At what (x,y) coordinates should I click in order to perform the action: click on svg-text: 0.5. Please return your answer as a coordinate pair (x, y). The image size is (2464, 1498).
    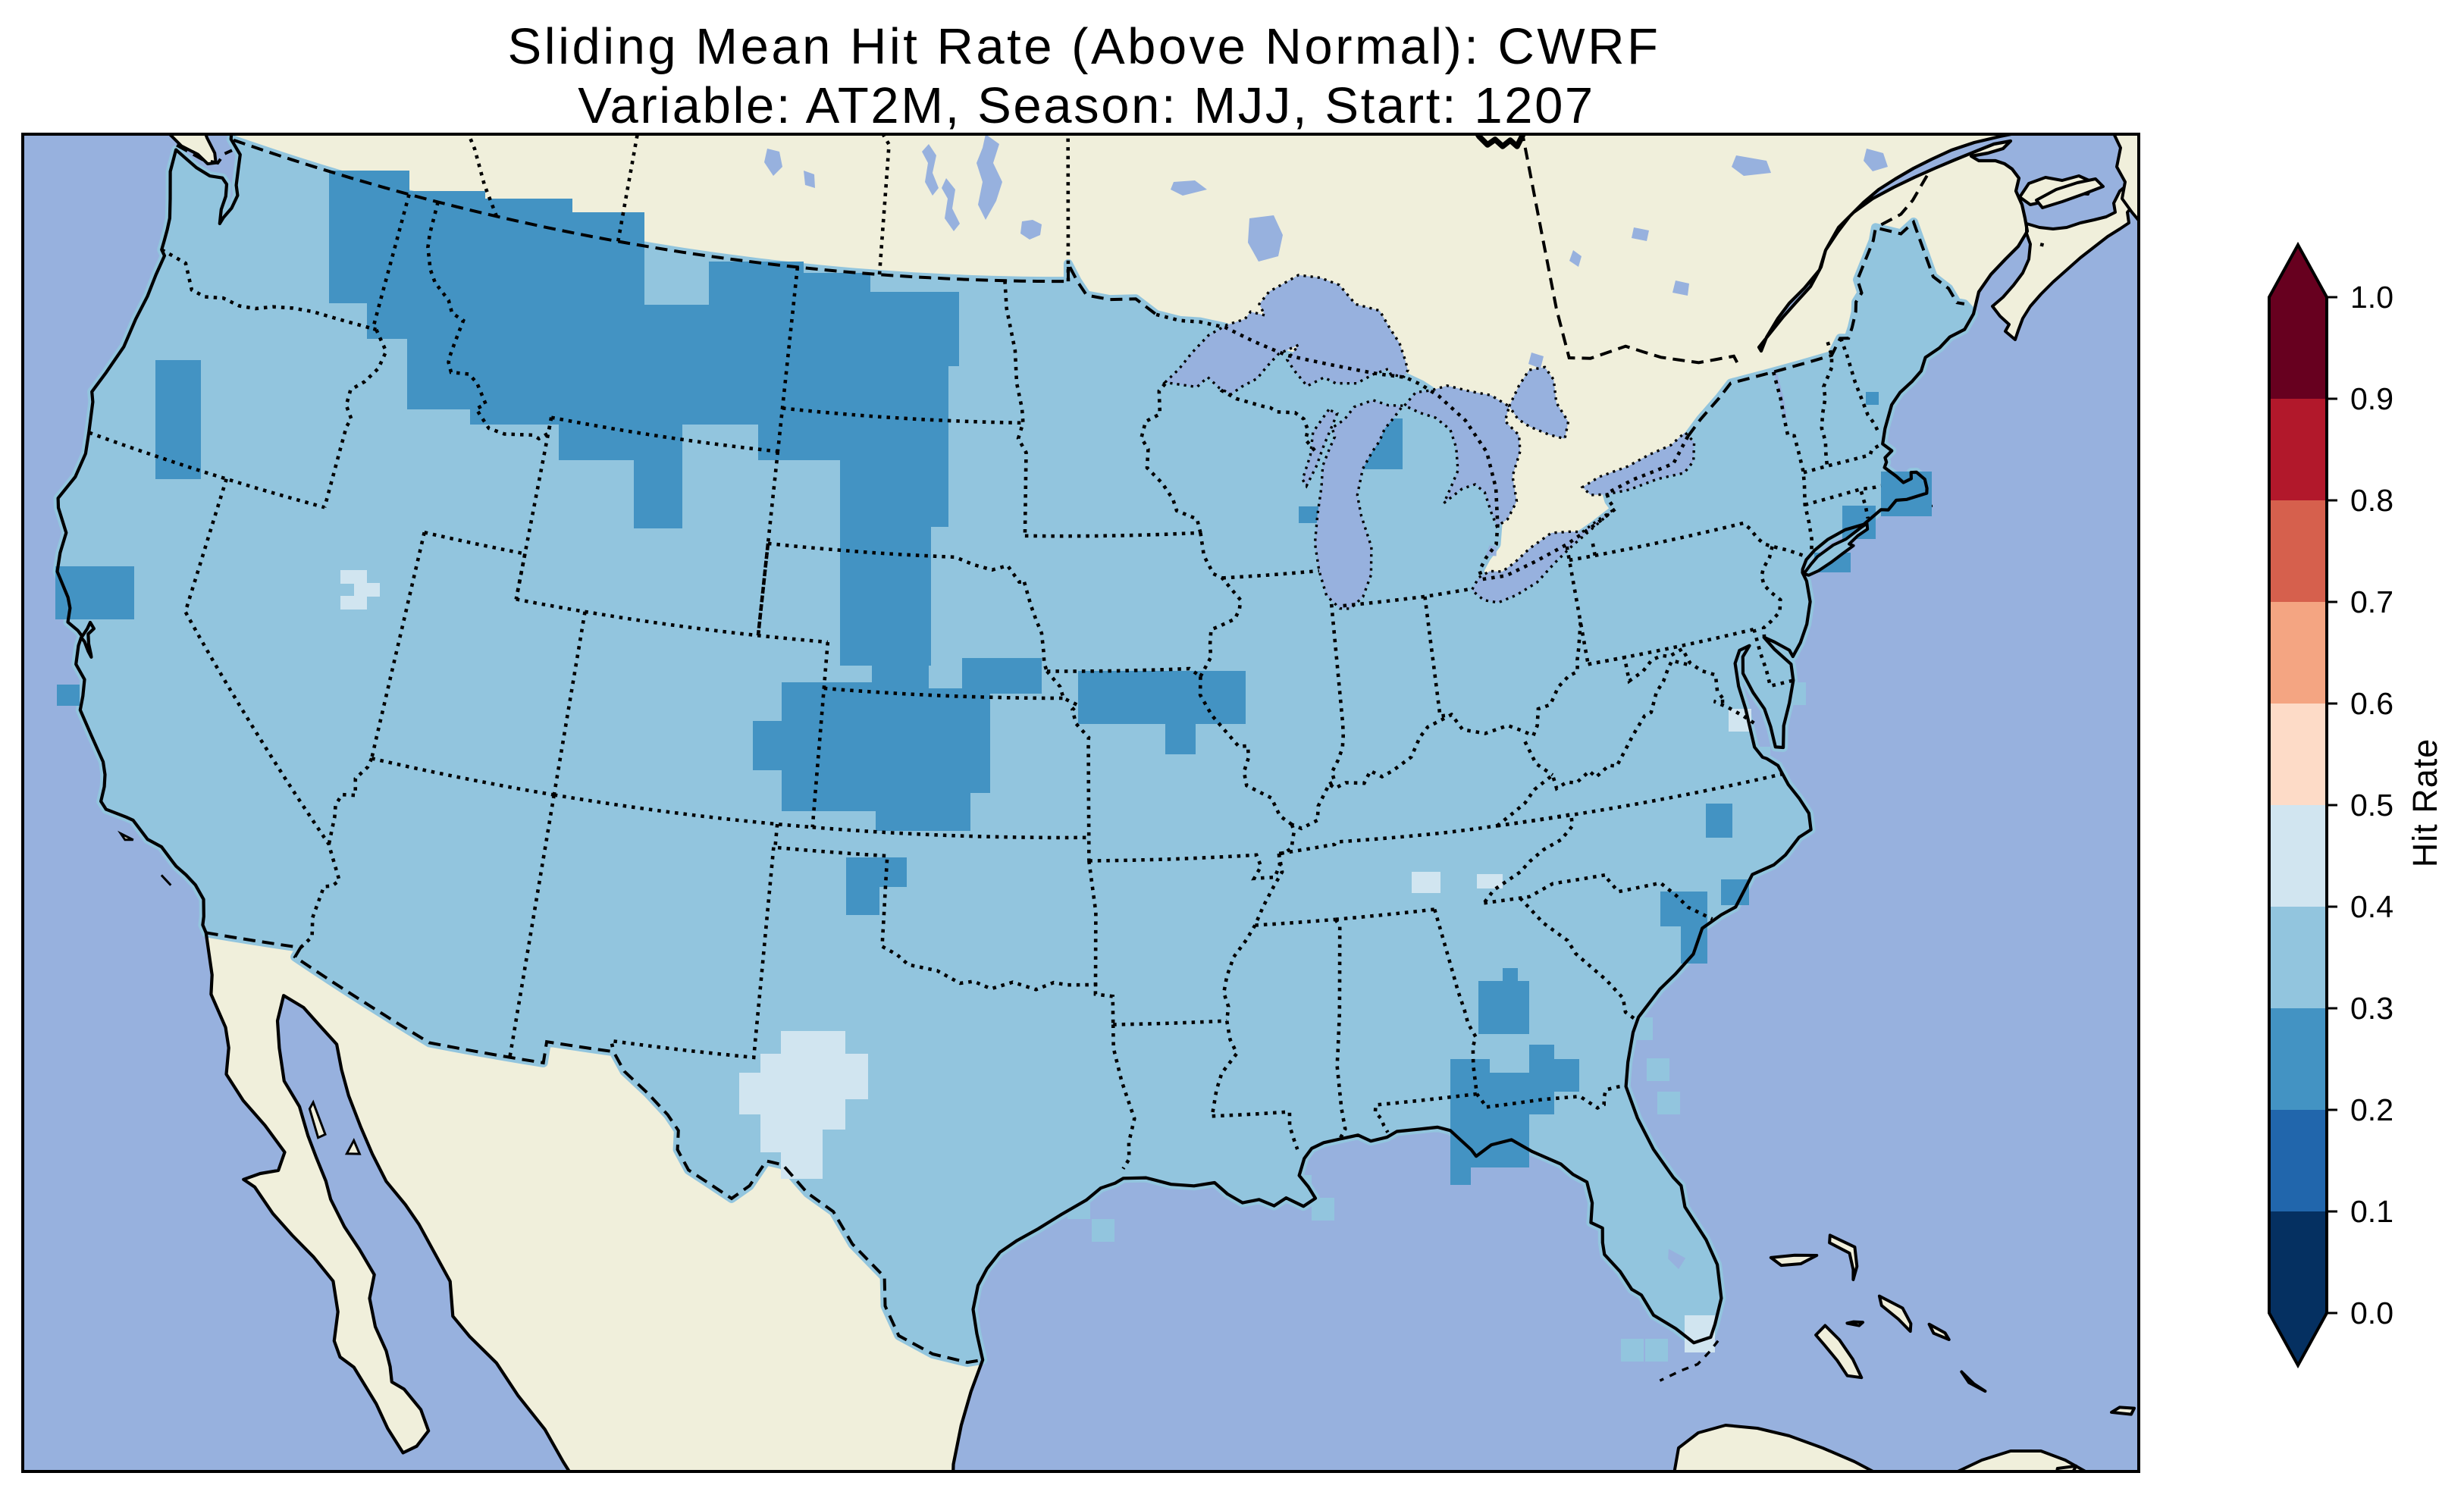
    Looking at the image, I should click on (2371, 805).